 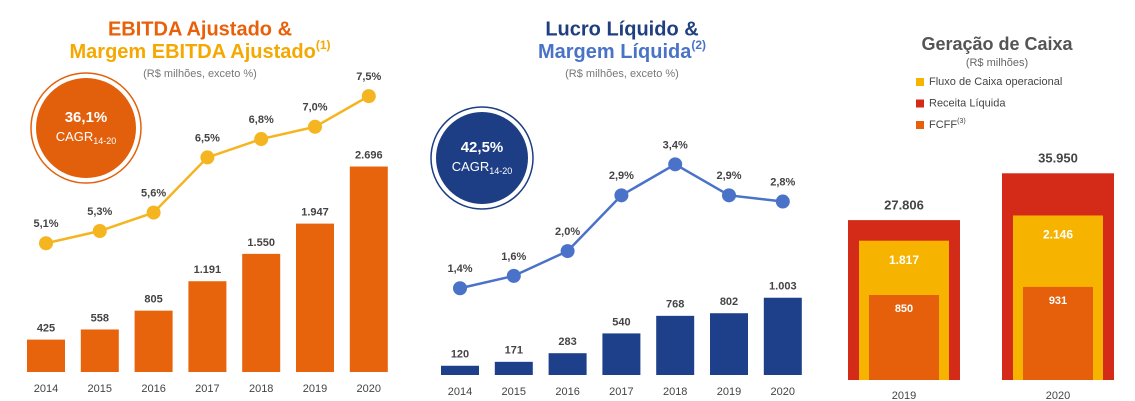 I want to click on bar-label: 558, so click(x=100, y=318).